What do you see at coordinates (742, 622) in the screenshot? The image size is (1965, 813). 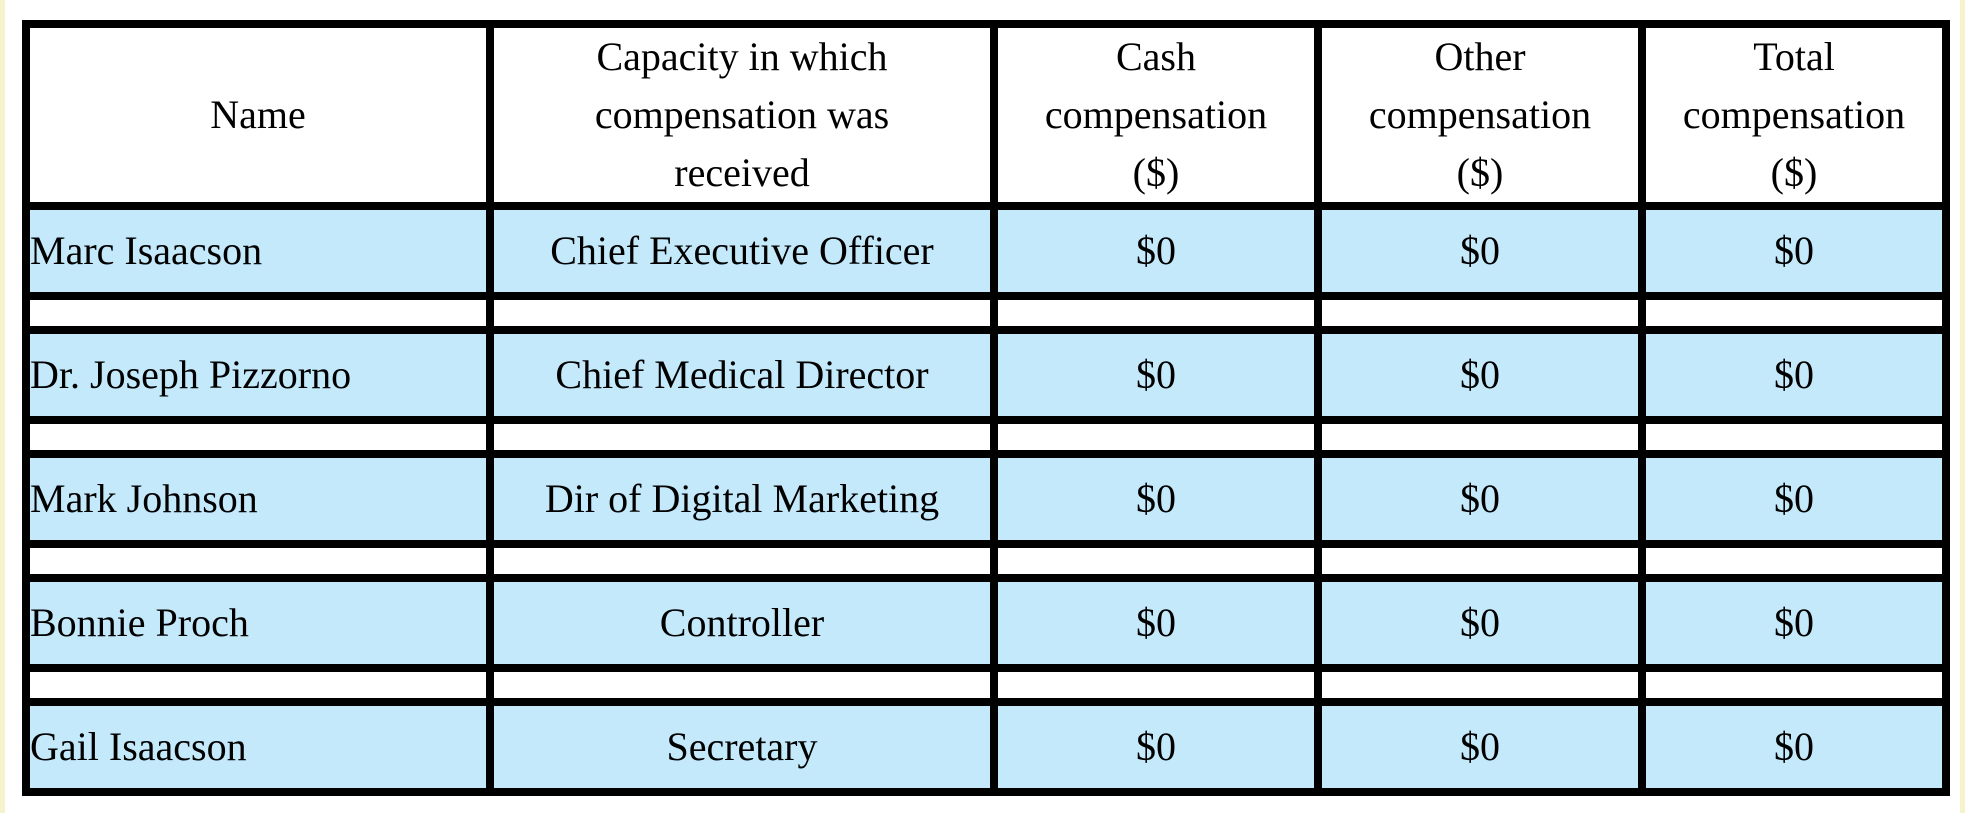 I see `cell-capacity: Controller` at bounding box center [742, 622].